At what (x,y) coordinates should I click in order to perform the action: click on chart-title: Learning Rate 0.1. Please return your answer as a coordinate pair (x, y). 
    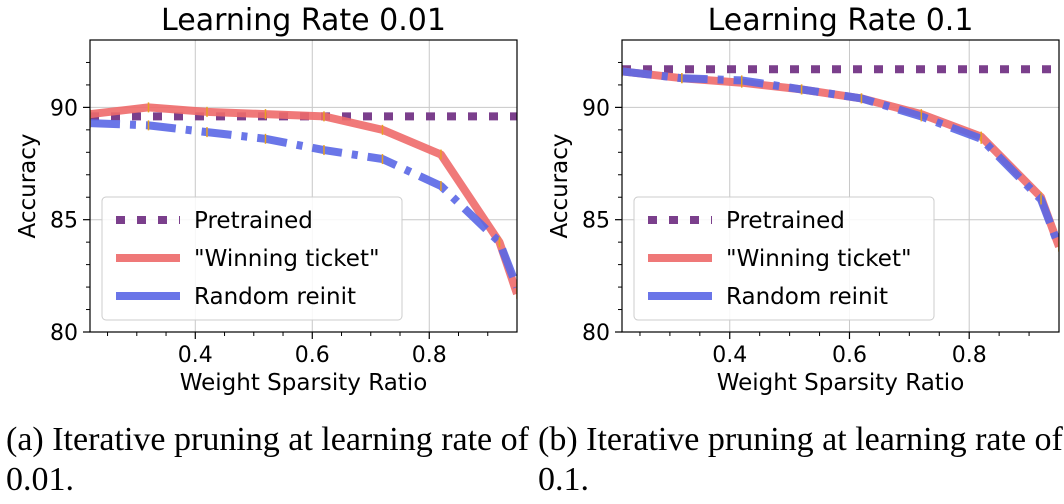
    Looking at the image, I should click on (841, 20).